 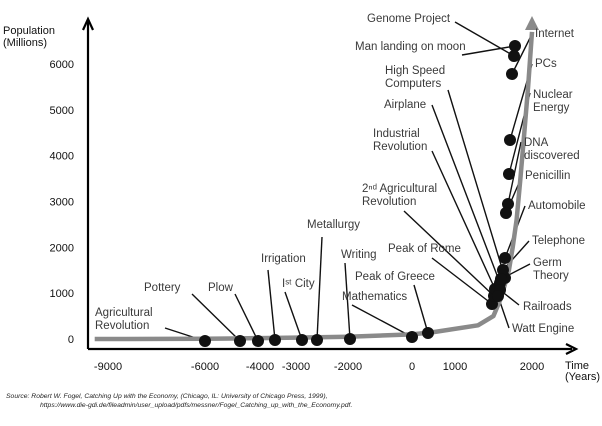 What do you see at coordinates (221, 288) in the screenshot?
I see `event-label: Plow` at bounding box center [221, 288].